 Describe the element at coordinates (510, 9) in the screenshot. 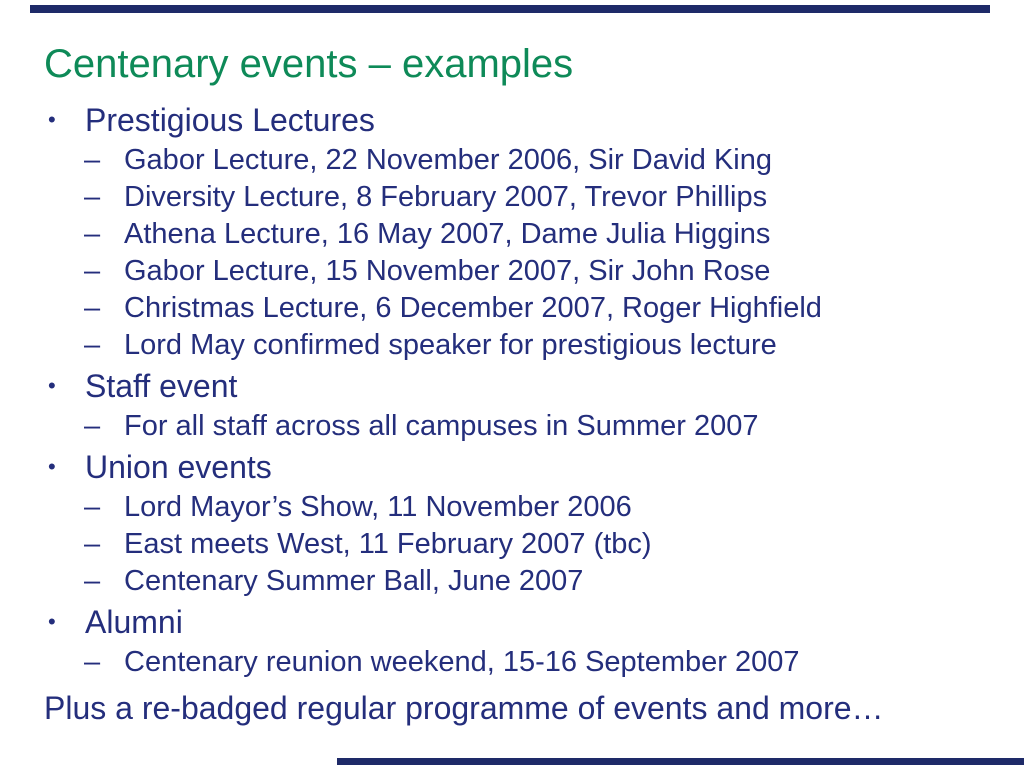

I see `top-decoration-bar` at that location.